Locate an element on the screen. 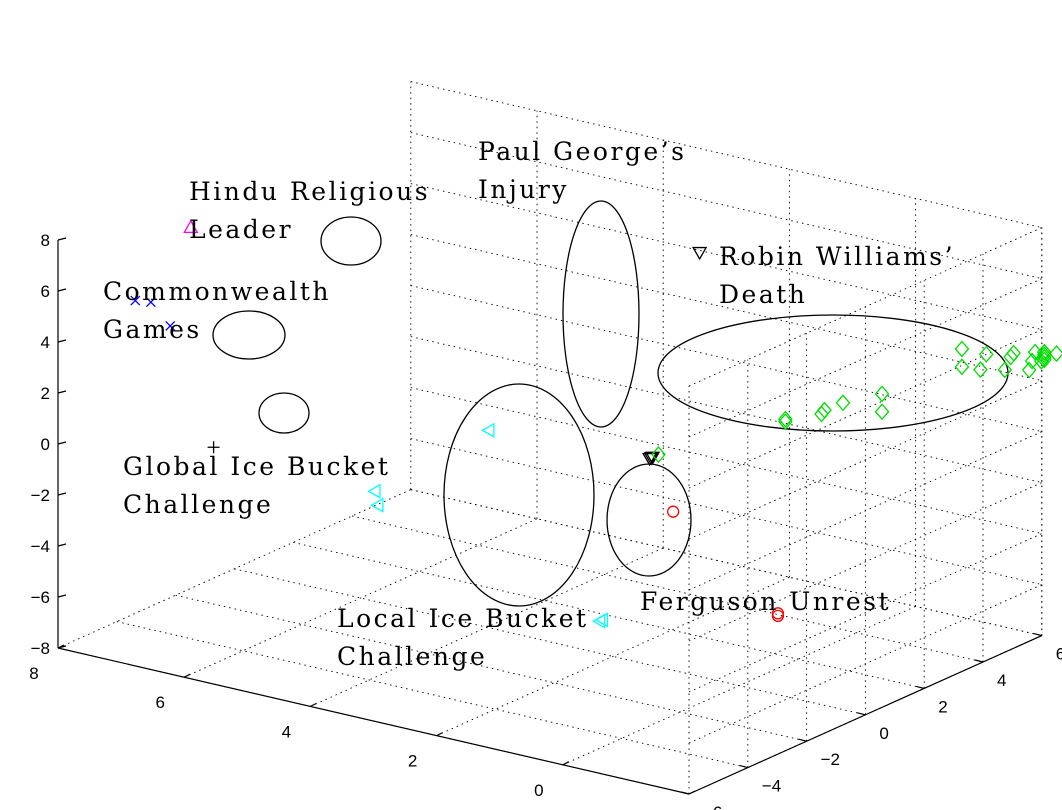  ellipse-ferguson-unrest is located at coordinates (649, 520).